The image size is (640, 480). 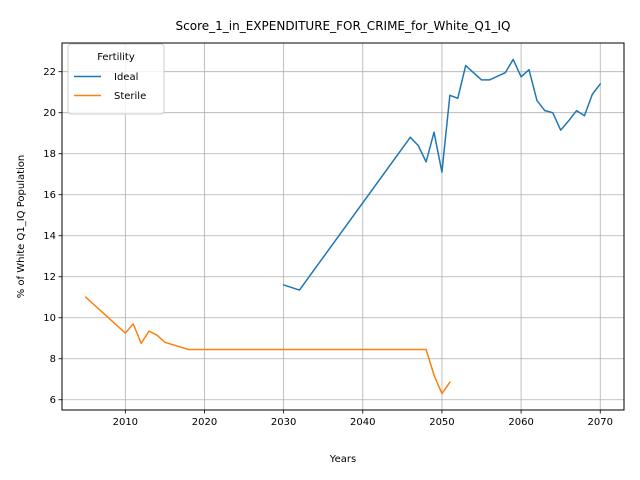 What do you see at coordinates (49, 277) in the screenshot?
I see `y-tick-label: 12` at bounding box center [49, 277].